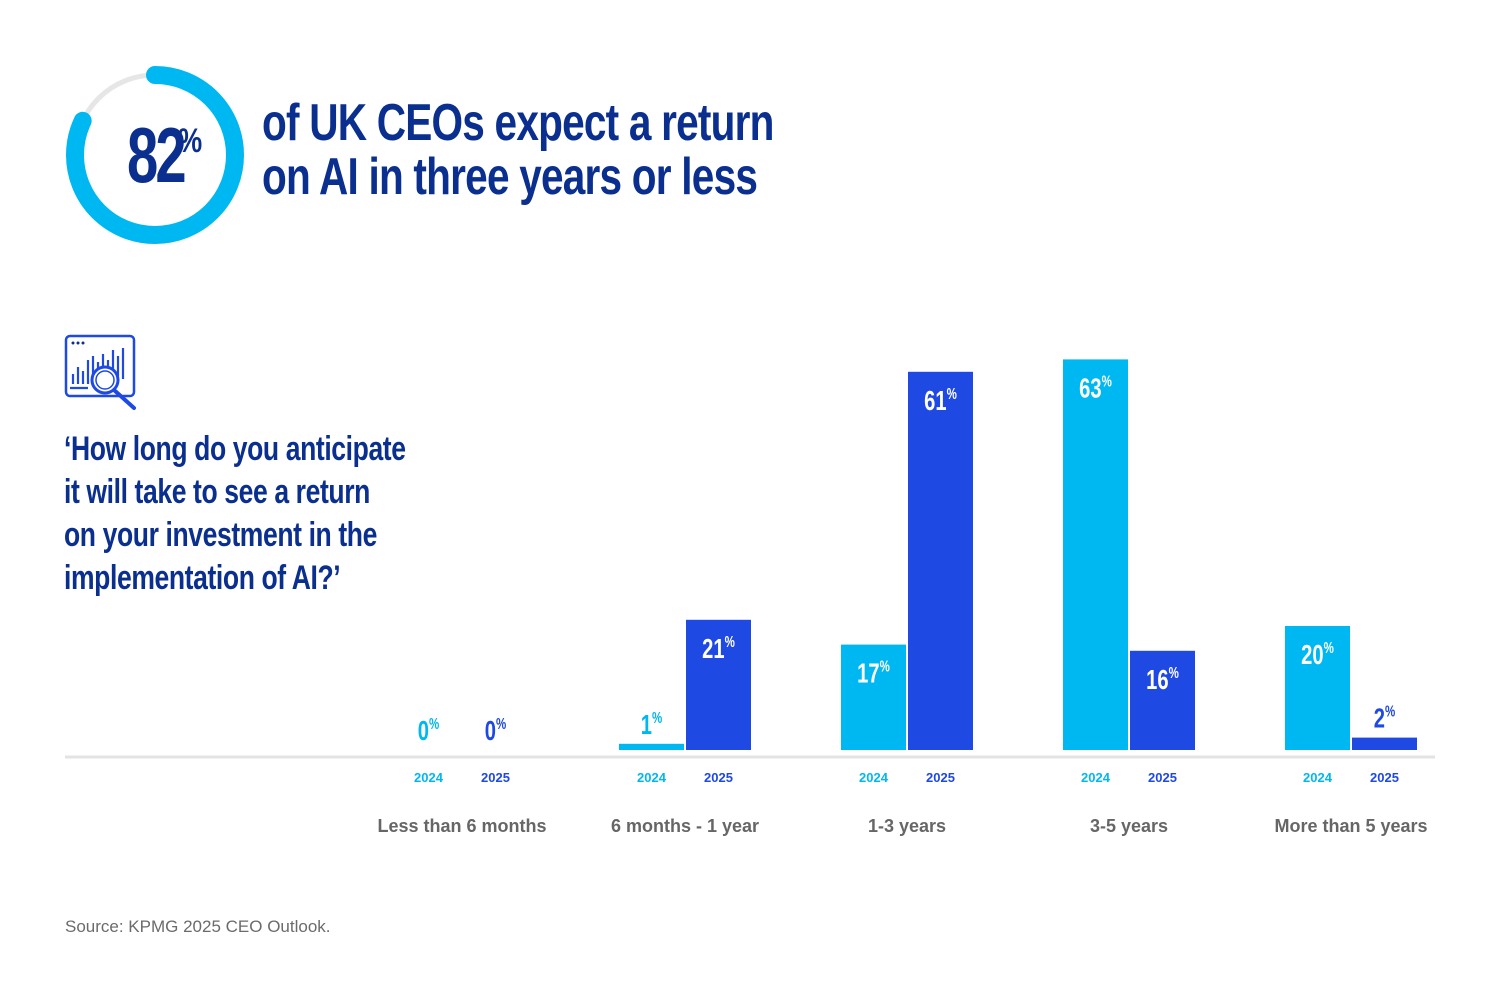  Describe the element at coordinates (1317, 654) in the screenshot. I see `data-label: 20%` at that location.